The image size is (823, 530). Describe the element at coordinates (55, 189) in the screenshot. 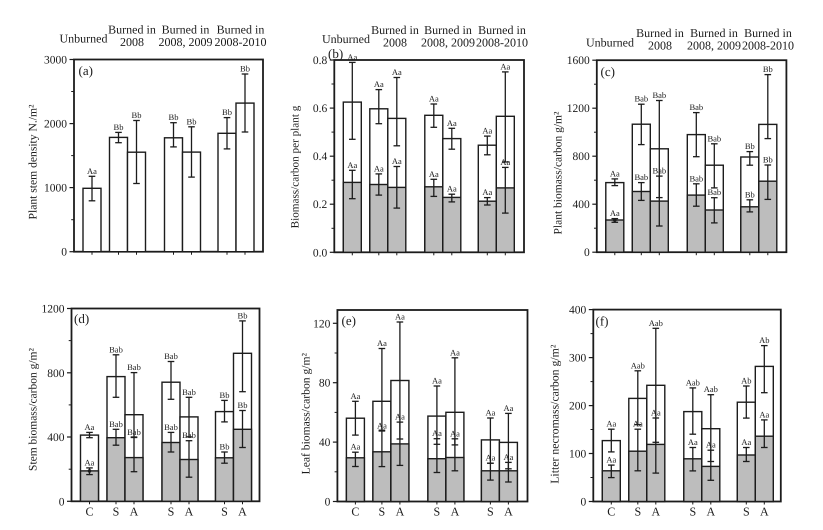

I see `svg-text: 1000` at that location.